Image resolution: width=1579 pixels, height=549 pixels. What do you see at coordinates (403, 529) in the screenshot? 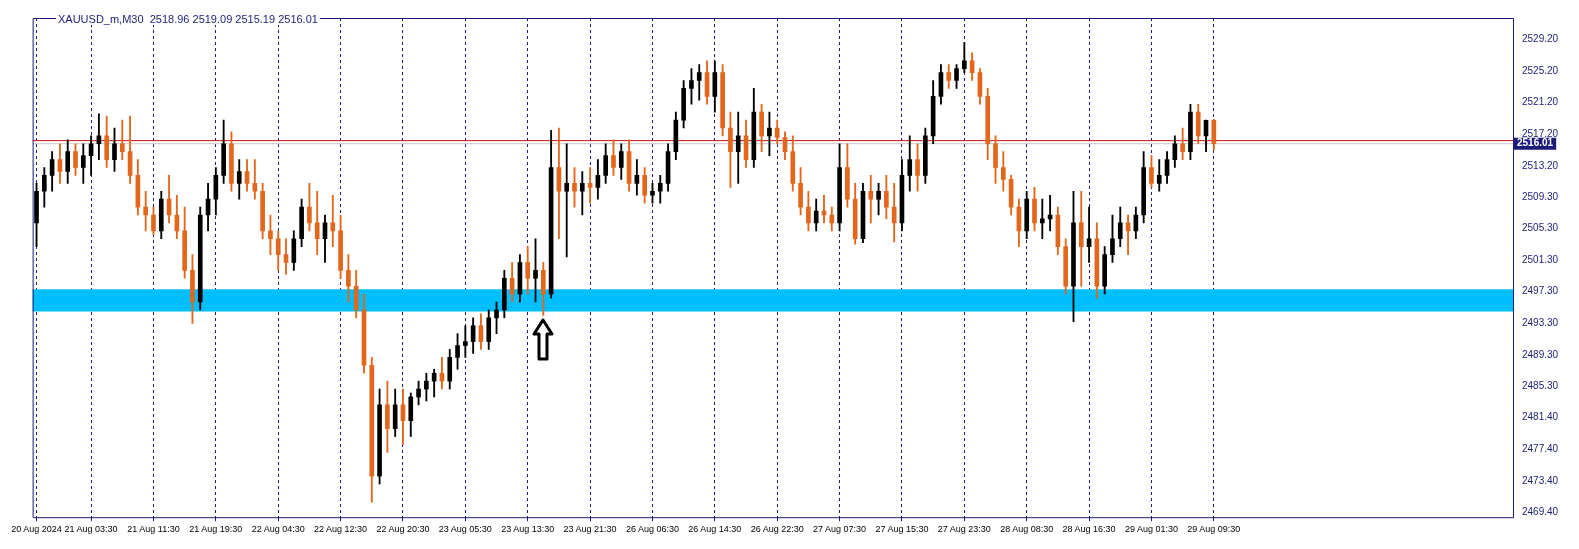
I see `x-tick-label: 22 Aug 20:30` at bounding box center [403, 529].